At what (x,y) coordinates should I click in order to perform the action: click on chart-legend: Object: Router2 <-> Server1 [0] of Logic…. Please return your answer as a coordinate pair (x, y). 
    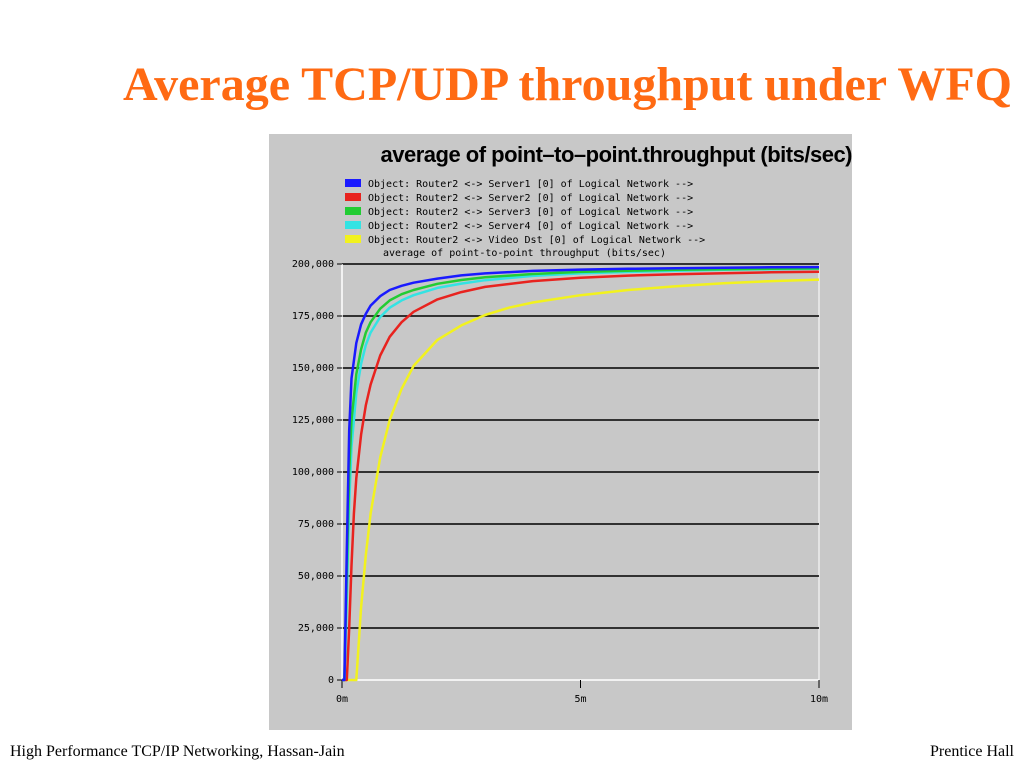
    Looking at the image, I should click on (595, 213).